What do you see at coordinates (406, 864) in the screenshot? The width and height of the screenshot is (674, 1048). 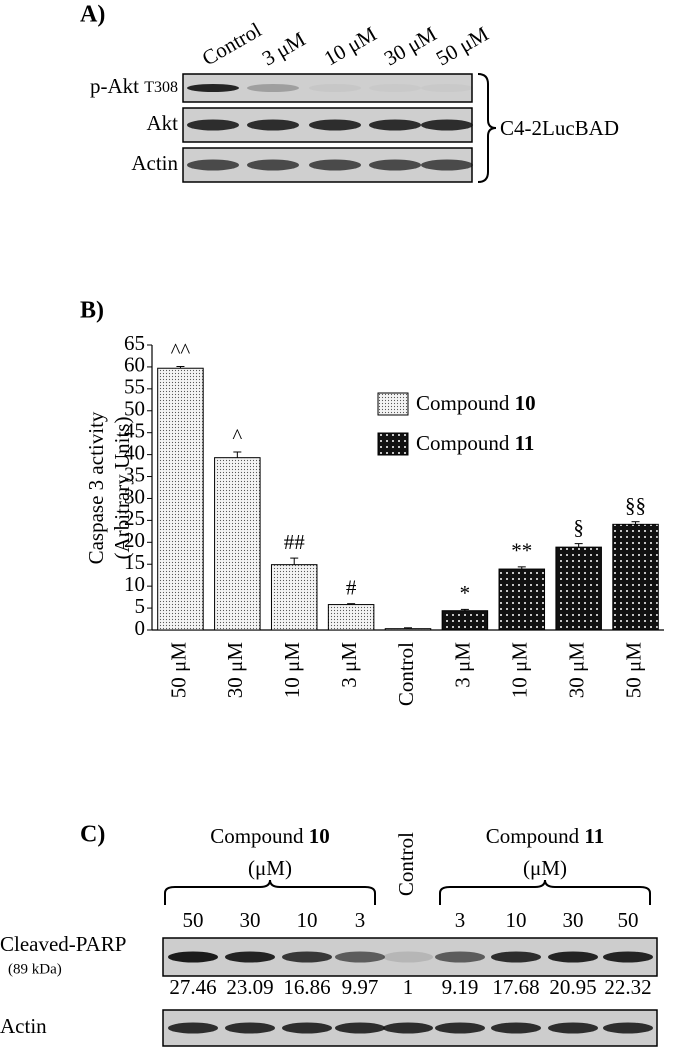 I see `control-label: Control` at bounding box center [406, 864].